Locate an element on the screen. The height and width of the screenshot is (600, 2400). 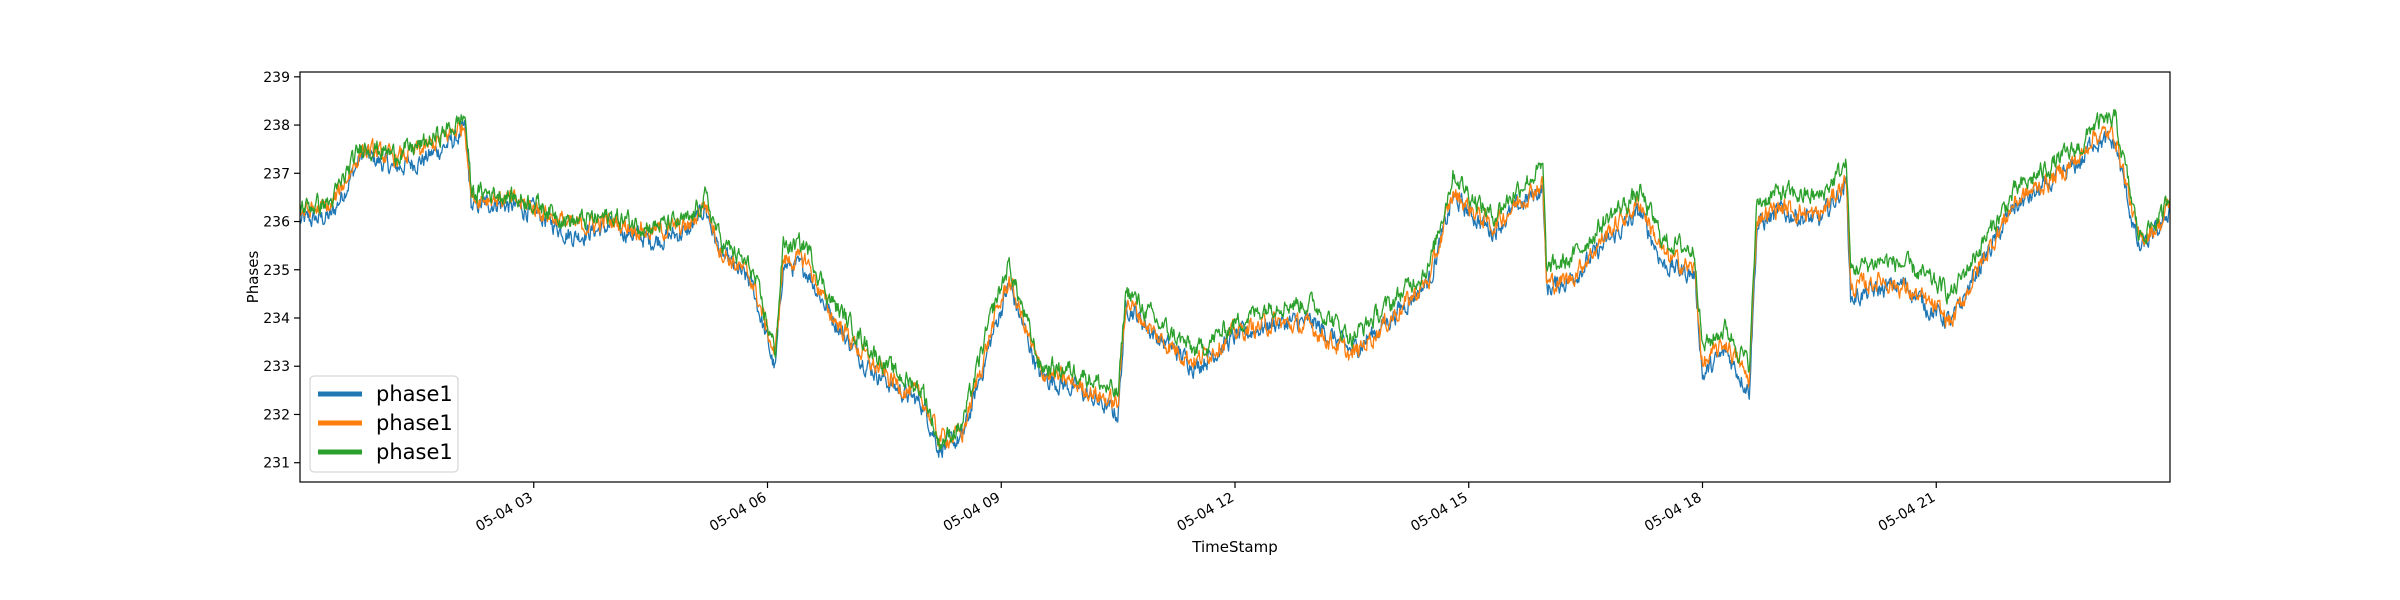
y-tick-label: 236 is located at coordinates (276, 223).